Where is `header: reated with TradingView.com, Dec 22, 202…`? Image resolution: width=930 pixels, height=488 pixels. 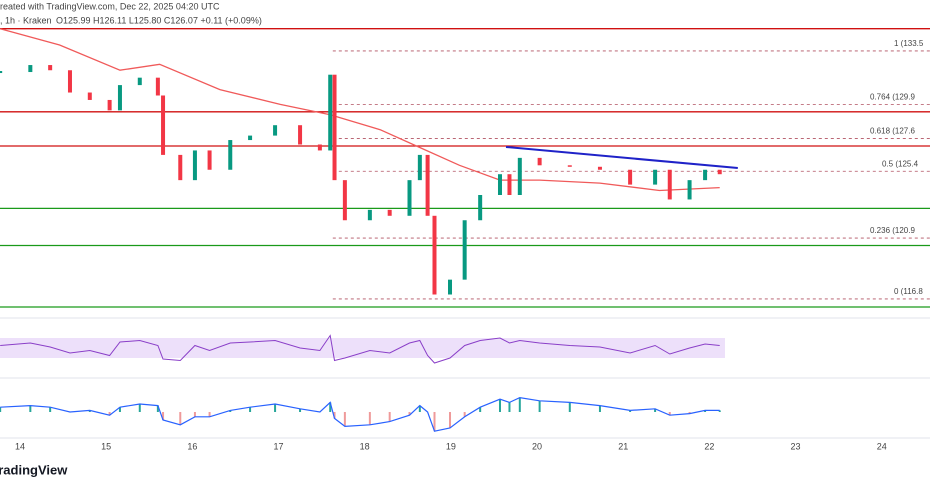 header: reated with TradingView.com, Dec 22, 202… is located at coordinates (110, 6).